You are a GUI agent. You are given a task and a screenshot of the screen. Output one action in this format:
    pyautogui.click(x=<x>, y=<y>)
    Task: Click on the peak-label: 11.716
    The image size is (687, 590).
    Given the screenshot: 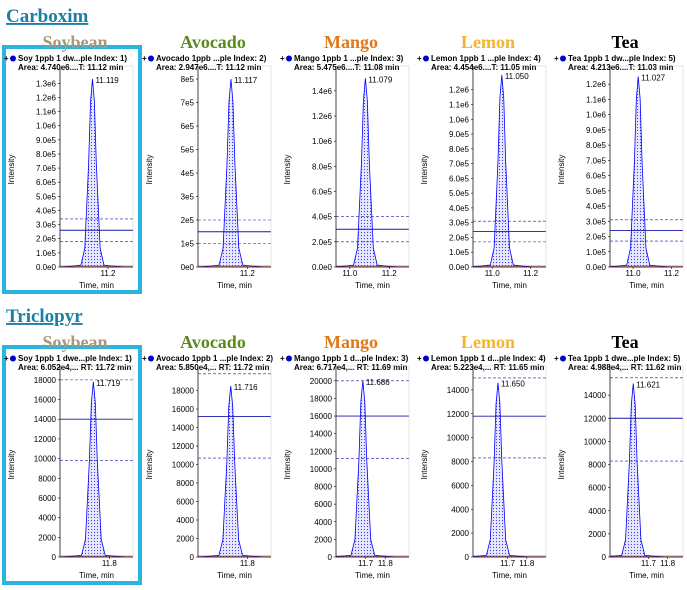 What is the action you would take?
    pyautogui.click(x=246, y=387)
    